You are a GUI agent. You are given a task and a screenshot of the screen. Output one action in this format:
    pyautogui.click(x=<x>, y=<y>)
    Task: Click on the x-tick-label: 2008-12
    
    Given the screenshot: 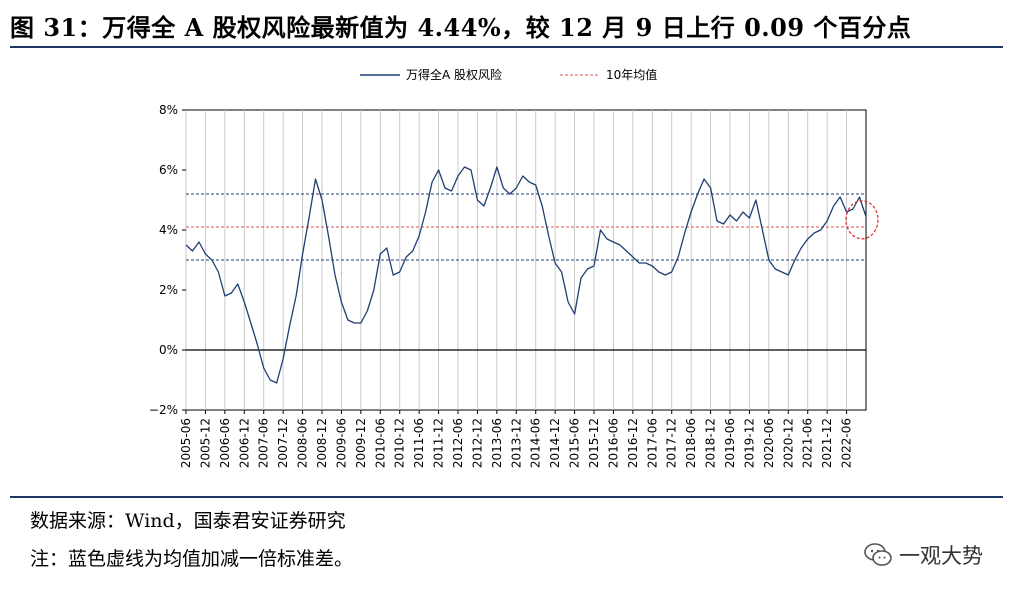 What is the action you would take?
    pyautogui.click(x=322, y=443)
    